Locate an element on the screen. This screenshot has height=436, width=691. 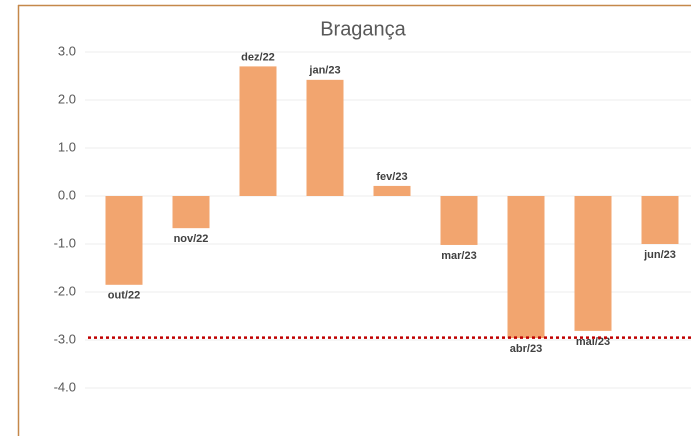
y-tick-label: -4.0 is located at coordinates (65, 386).